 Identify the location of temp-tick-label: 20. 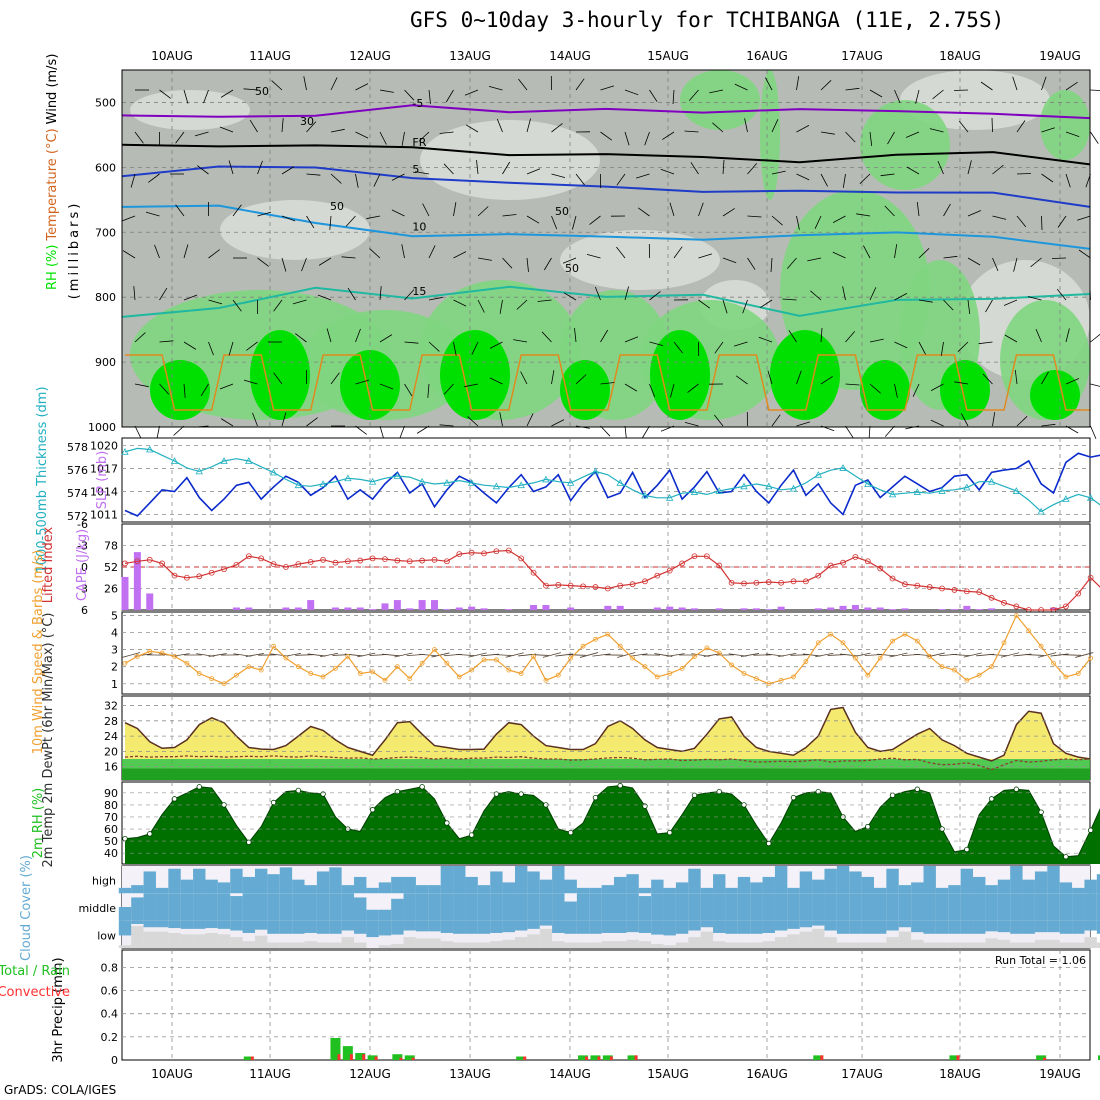
(111, 751).